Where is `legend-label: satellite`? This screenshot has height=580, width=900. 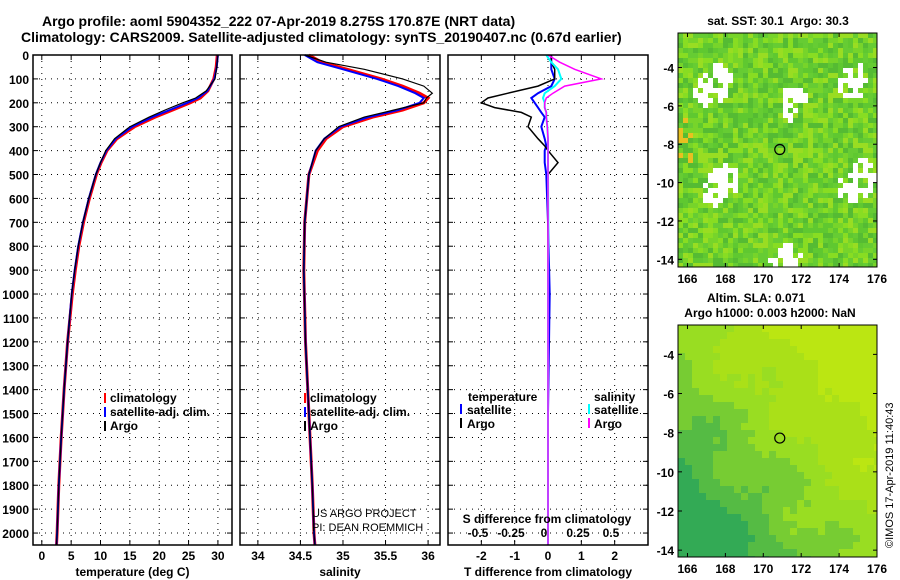
legend-label: satellite is located at coordinates (616, 410).